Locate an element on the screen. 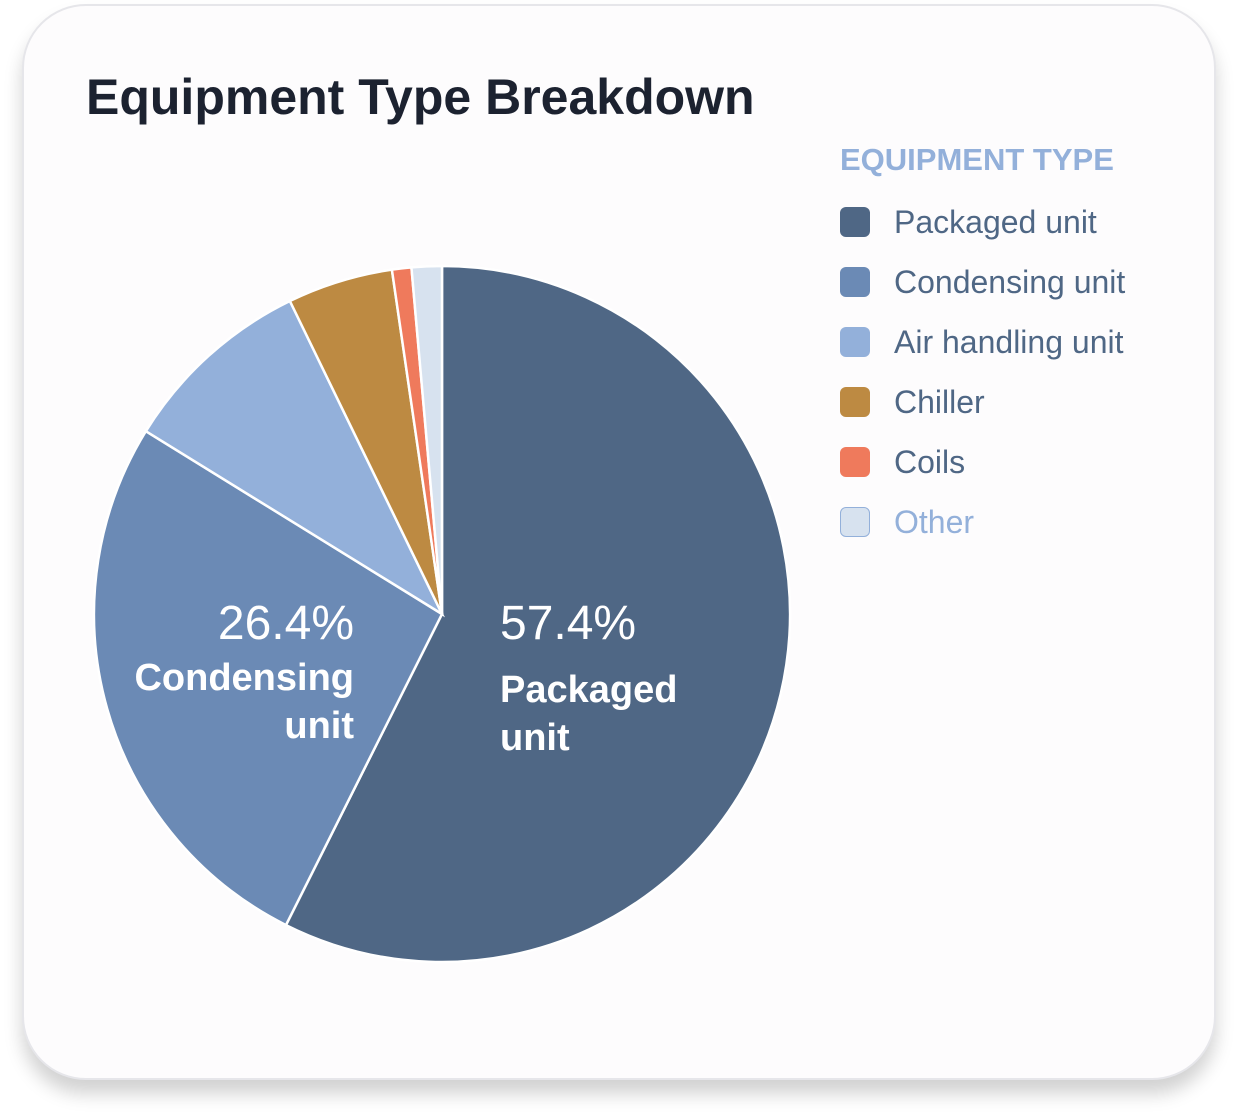 The width and height of the screenshot is (1238, 1118). legend-item: Coils is located at coordinates (902, 462).